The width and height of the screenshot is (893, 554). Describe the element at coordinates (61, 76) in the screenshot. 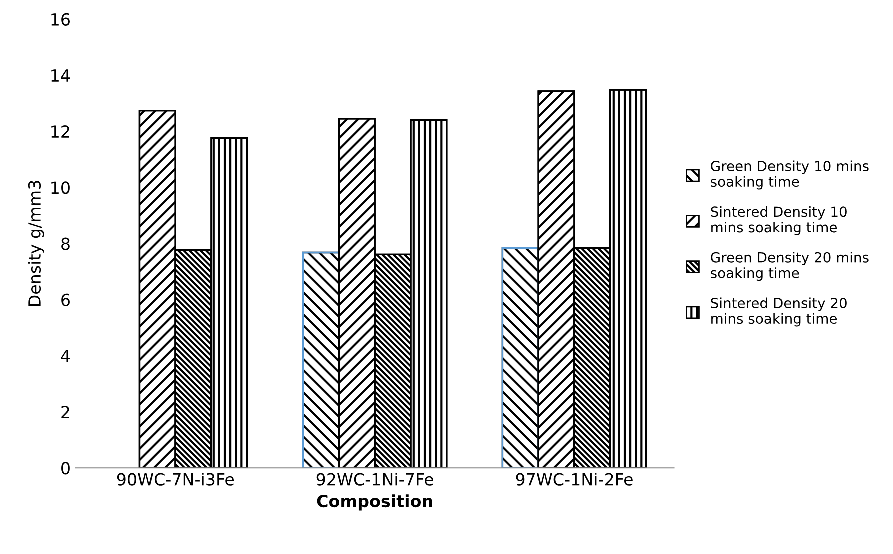

I see `y-tick-label: 14` at that location.